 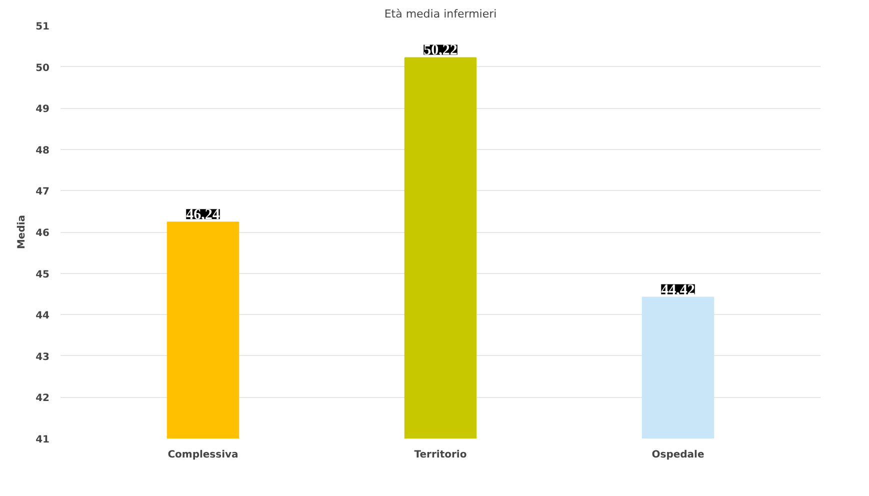 What do you see at coordinates (678, 290) in the screenshot?
I see `data-label: 44,42` at bounding box center [678, 290].